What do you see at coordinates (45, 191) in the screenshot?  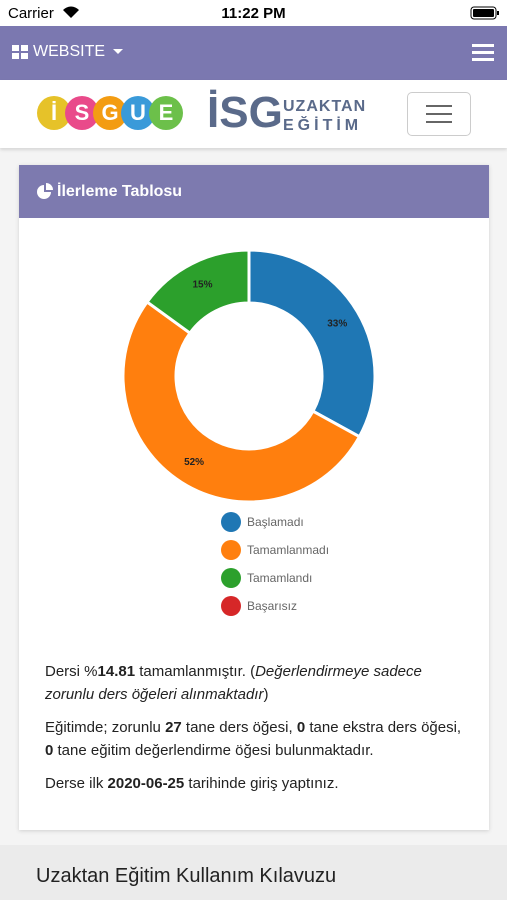 I see `pie-icon` at bounding box center [45, 191].